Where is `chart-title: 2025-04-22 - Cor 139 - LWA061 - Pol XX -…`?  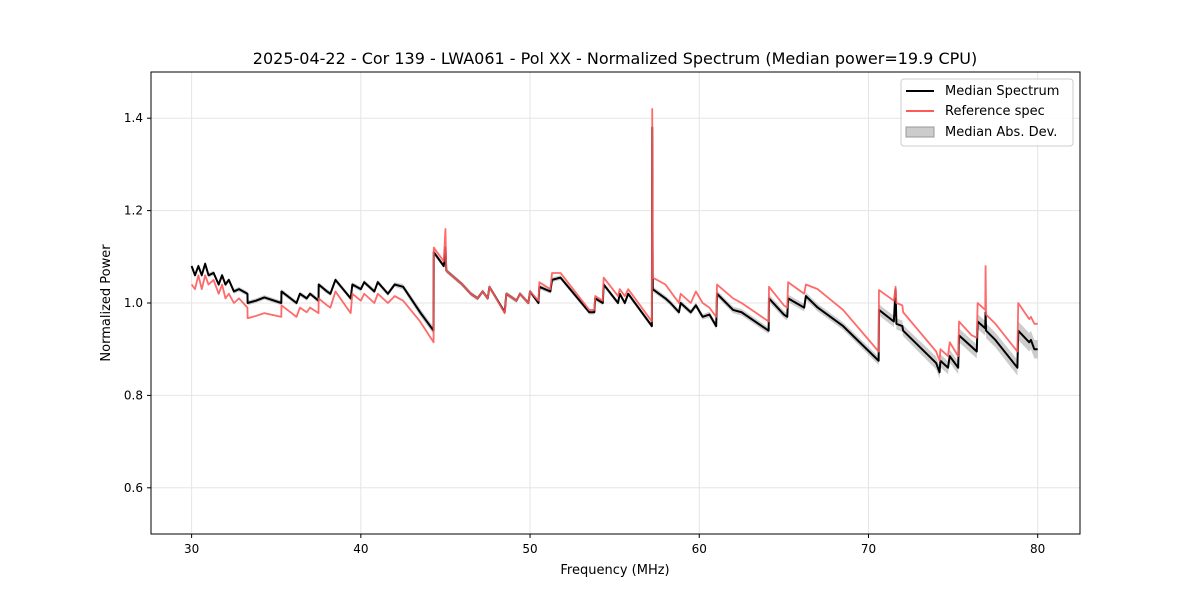
chart-title: 2025-04-22 - Cor 139 - LWA061 - Pol XX -… is located at coordinates (615, 58).